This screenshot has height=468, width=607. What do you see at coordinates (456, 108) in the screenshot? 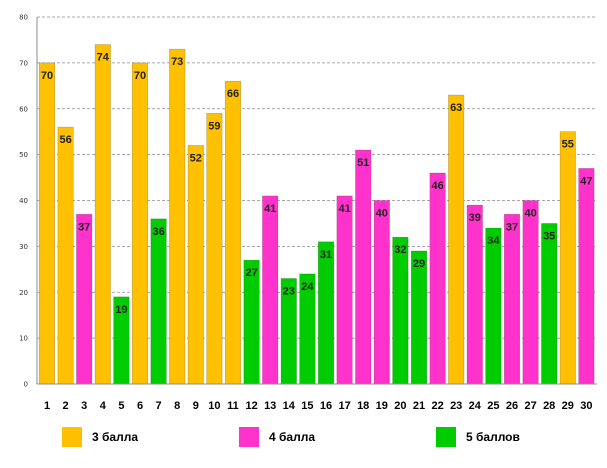
I see `data-label-23: 63` at bounding box center [456, 108].